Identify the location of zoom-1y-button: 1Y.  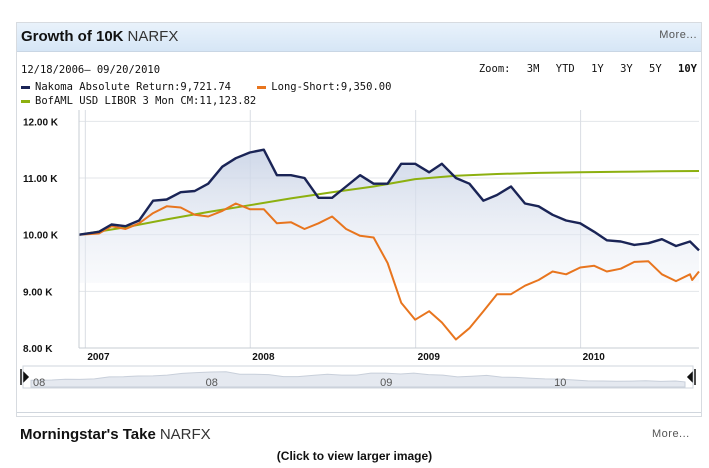
(597, 69).